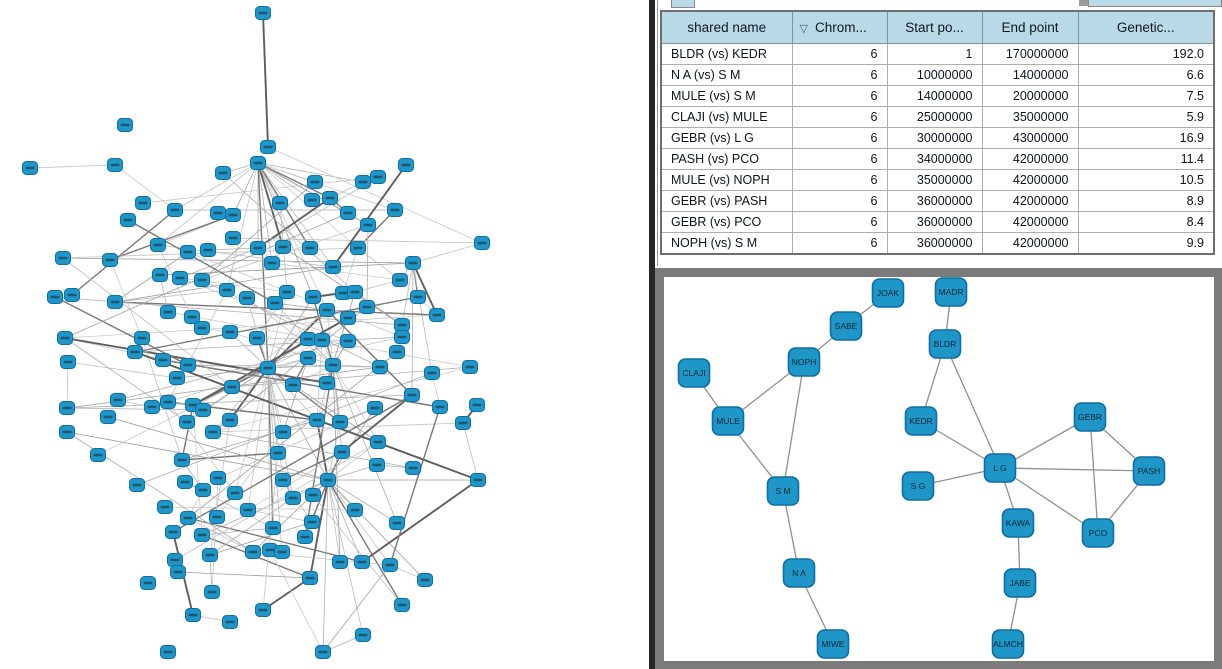  Describe the element at coordinates (918, 486) in the screenshot. I see `graph-node: S G` at that location.